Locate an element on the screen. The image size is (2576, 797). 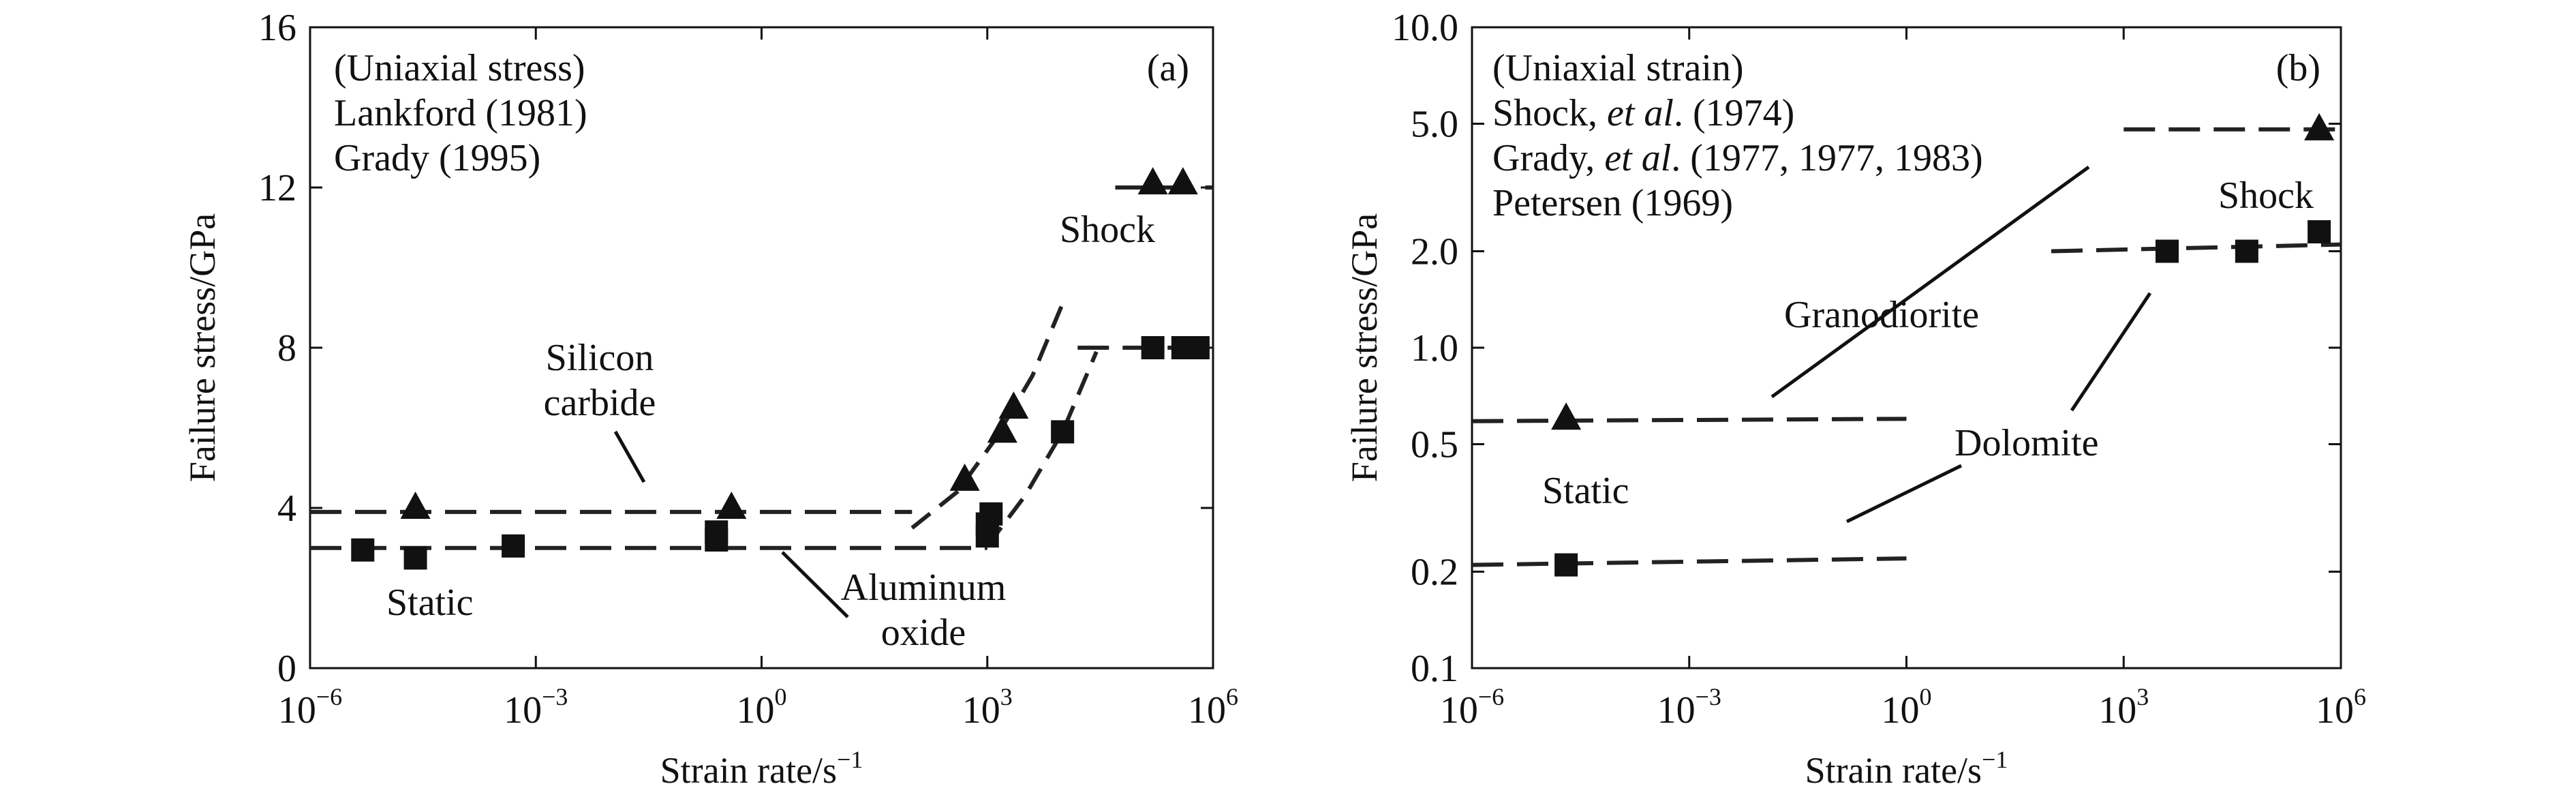
legend-text: (Uniaxial strain) is located at coordinates (1618, 68).